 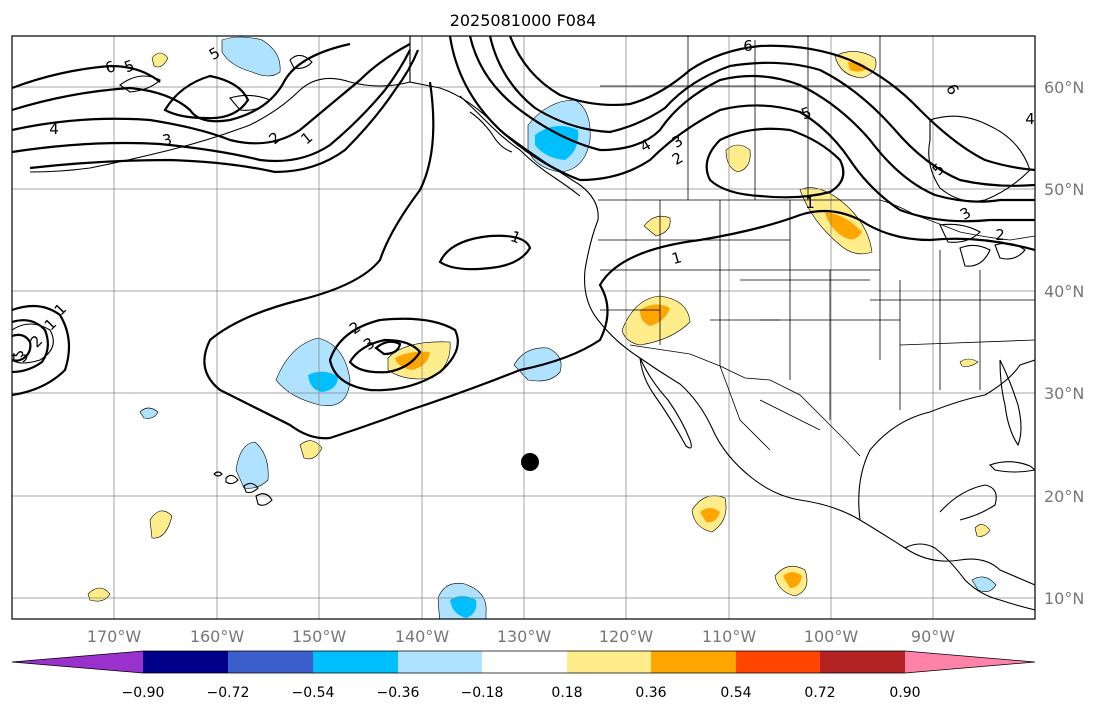 What do you see at coordinates (323, 381) in the screenshot?
I see `neg-core-150w` at bounding box center [323, 381].